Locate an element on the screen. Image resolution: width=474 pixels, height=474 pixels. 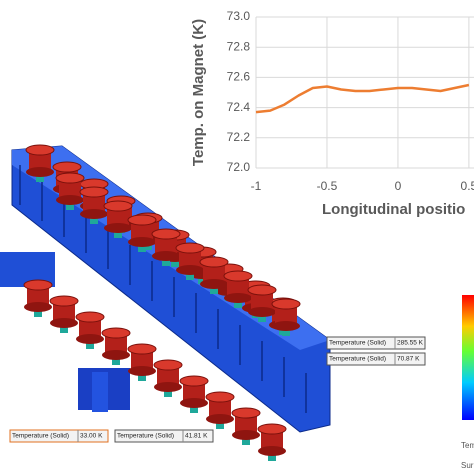
legend-title: Tem is located at coordinates (467, 445).